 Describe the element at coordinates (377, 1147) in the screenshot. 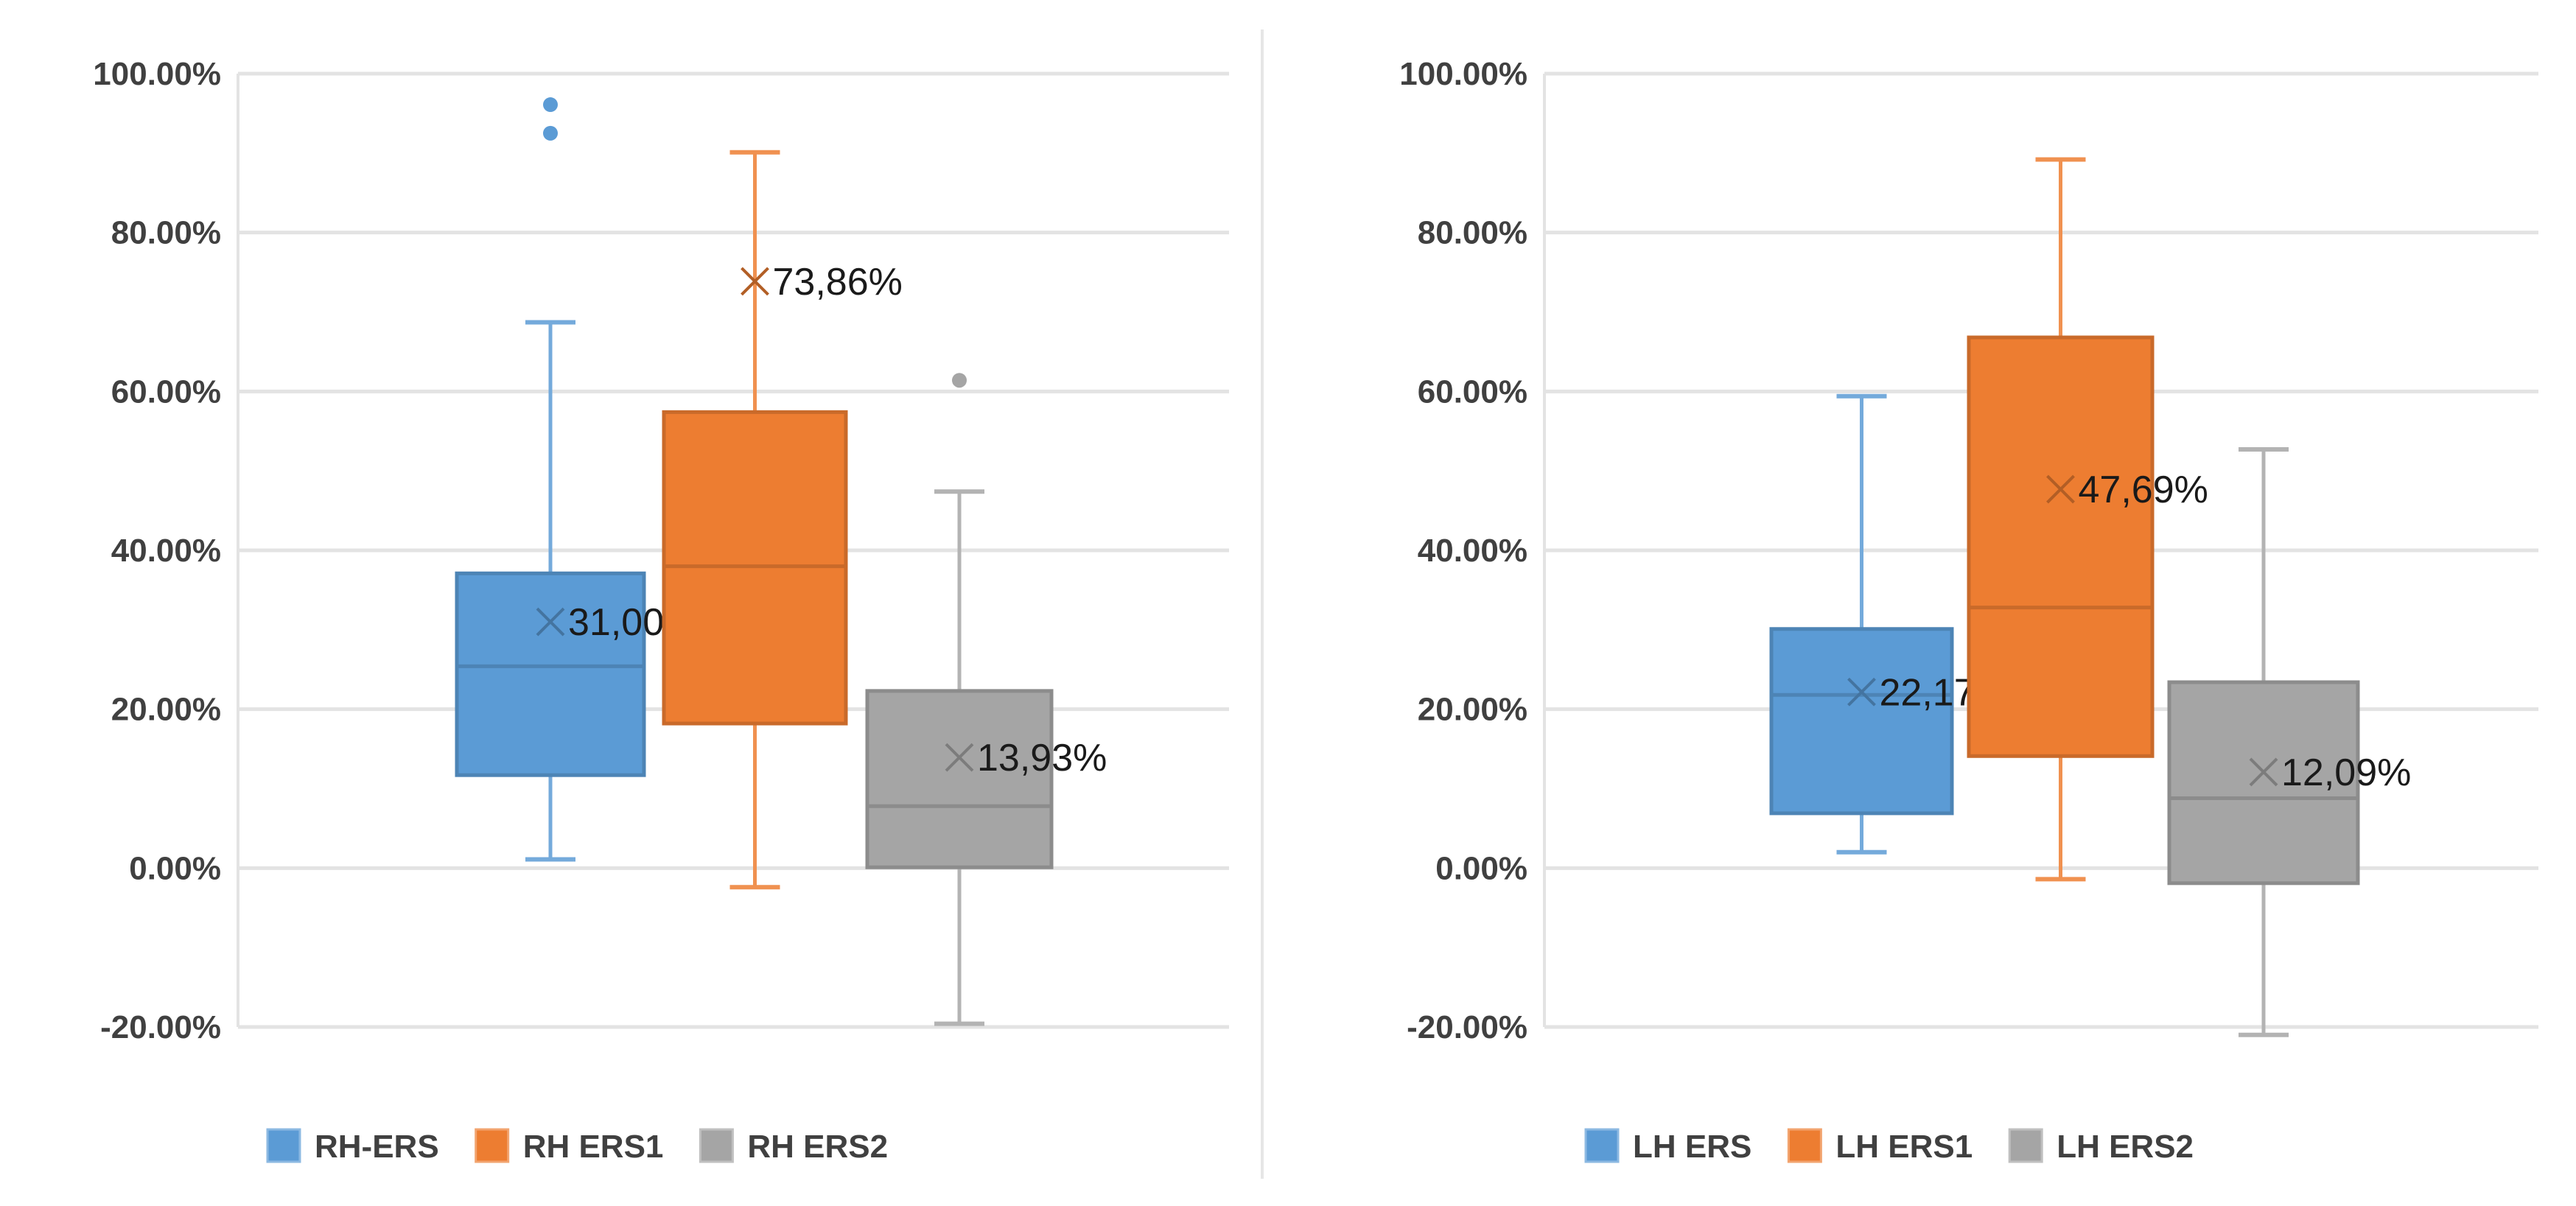

I see `legend-label: RH-ERS` at that location.